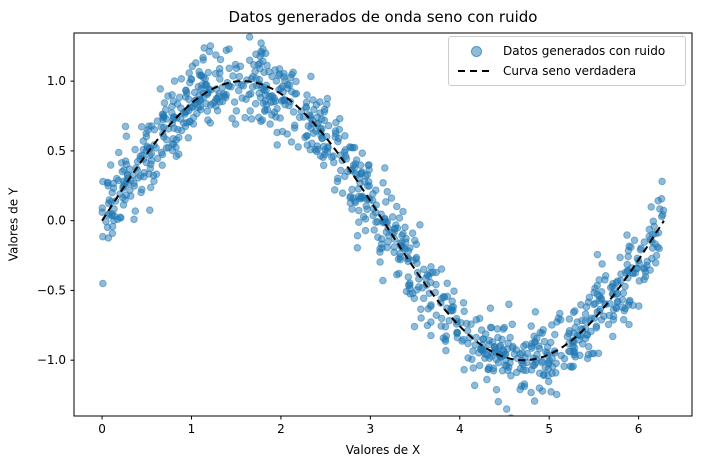  I want to click on dashed-line-icon, so click(476, 71).